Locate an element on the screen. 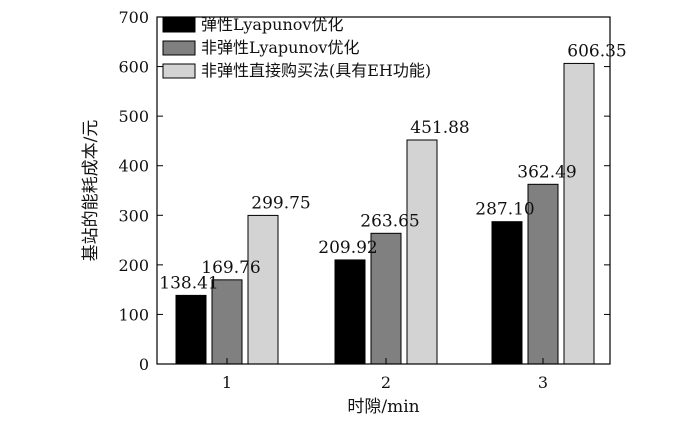 The width and height of the screenshot is (700, 422). y-tick-label-600: 600 is located at coordinates (133, 67).